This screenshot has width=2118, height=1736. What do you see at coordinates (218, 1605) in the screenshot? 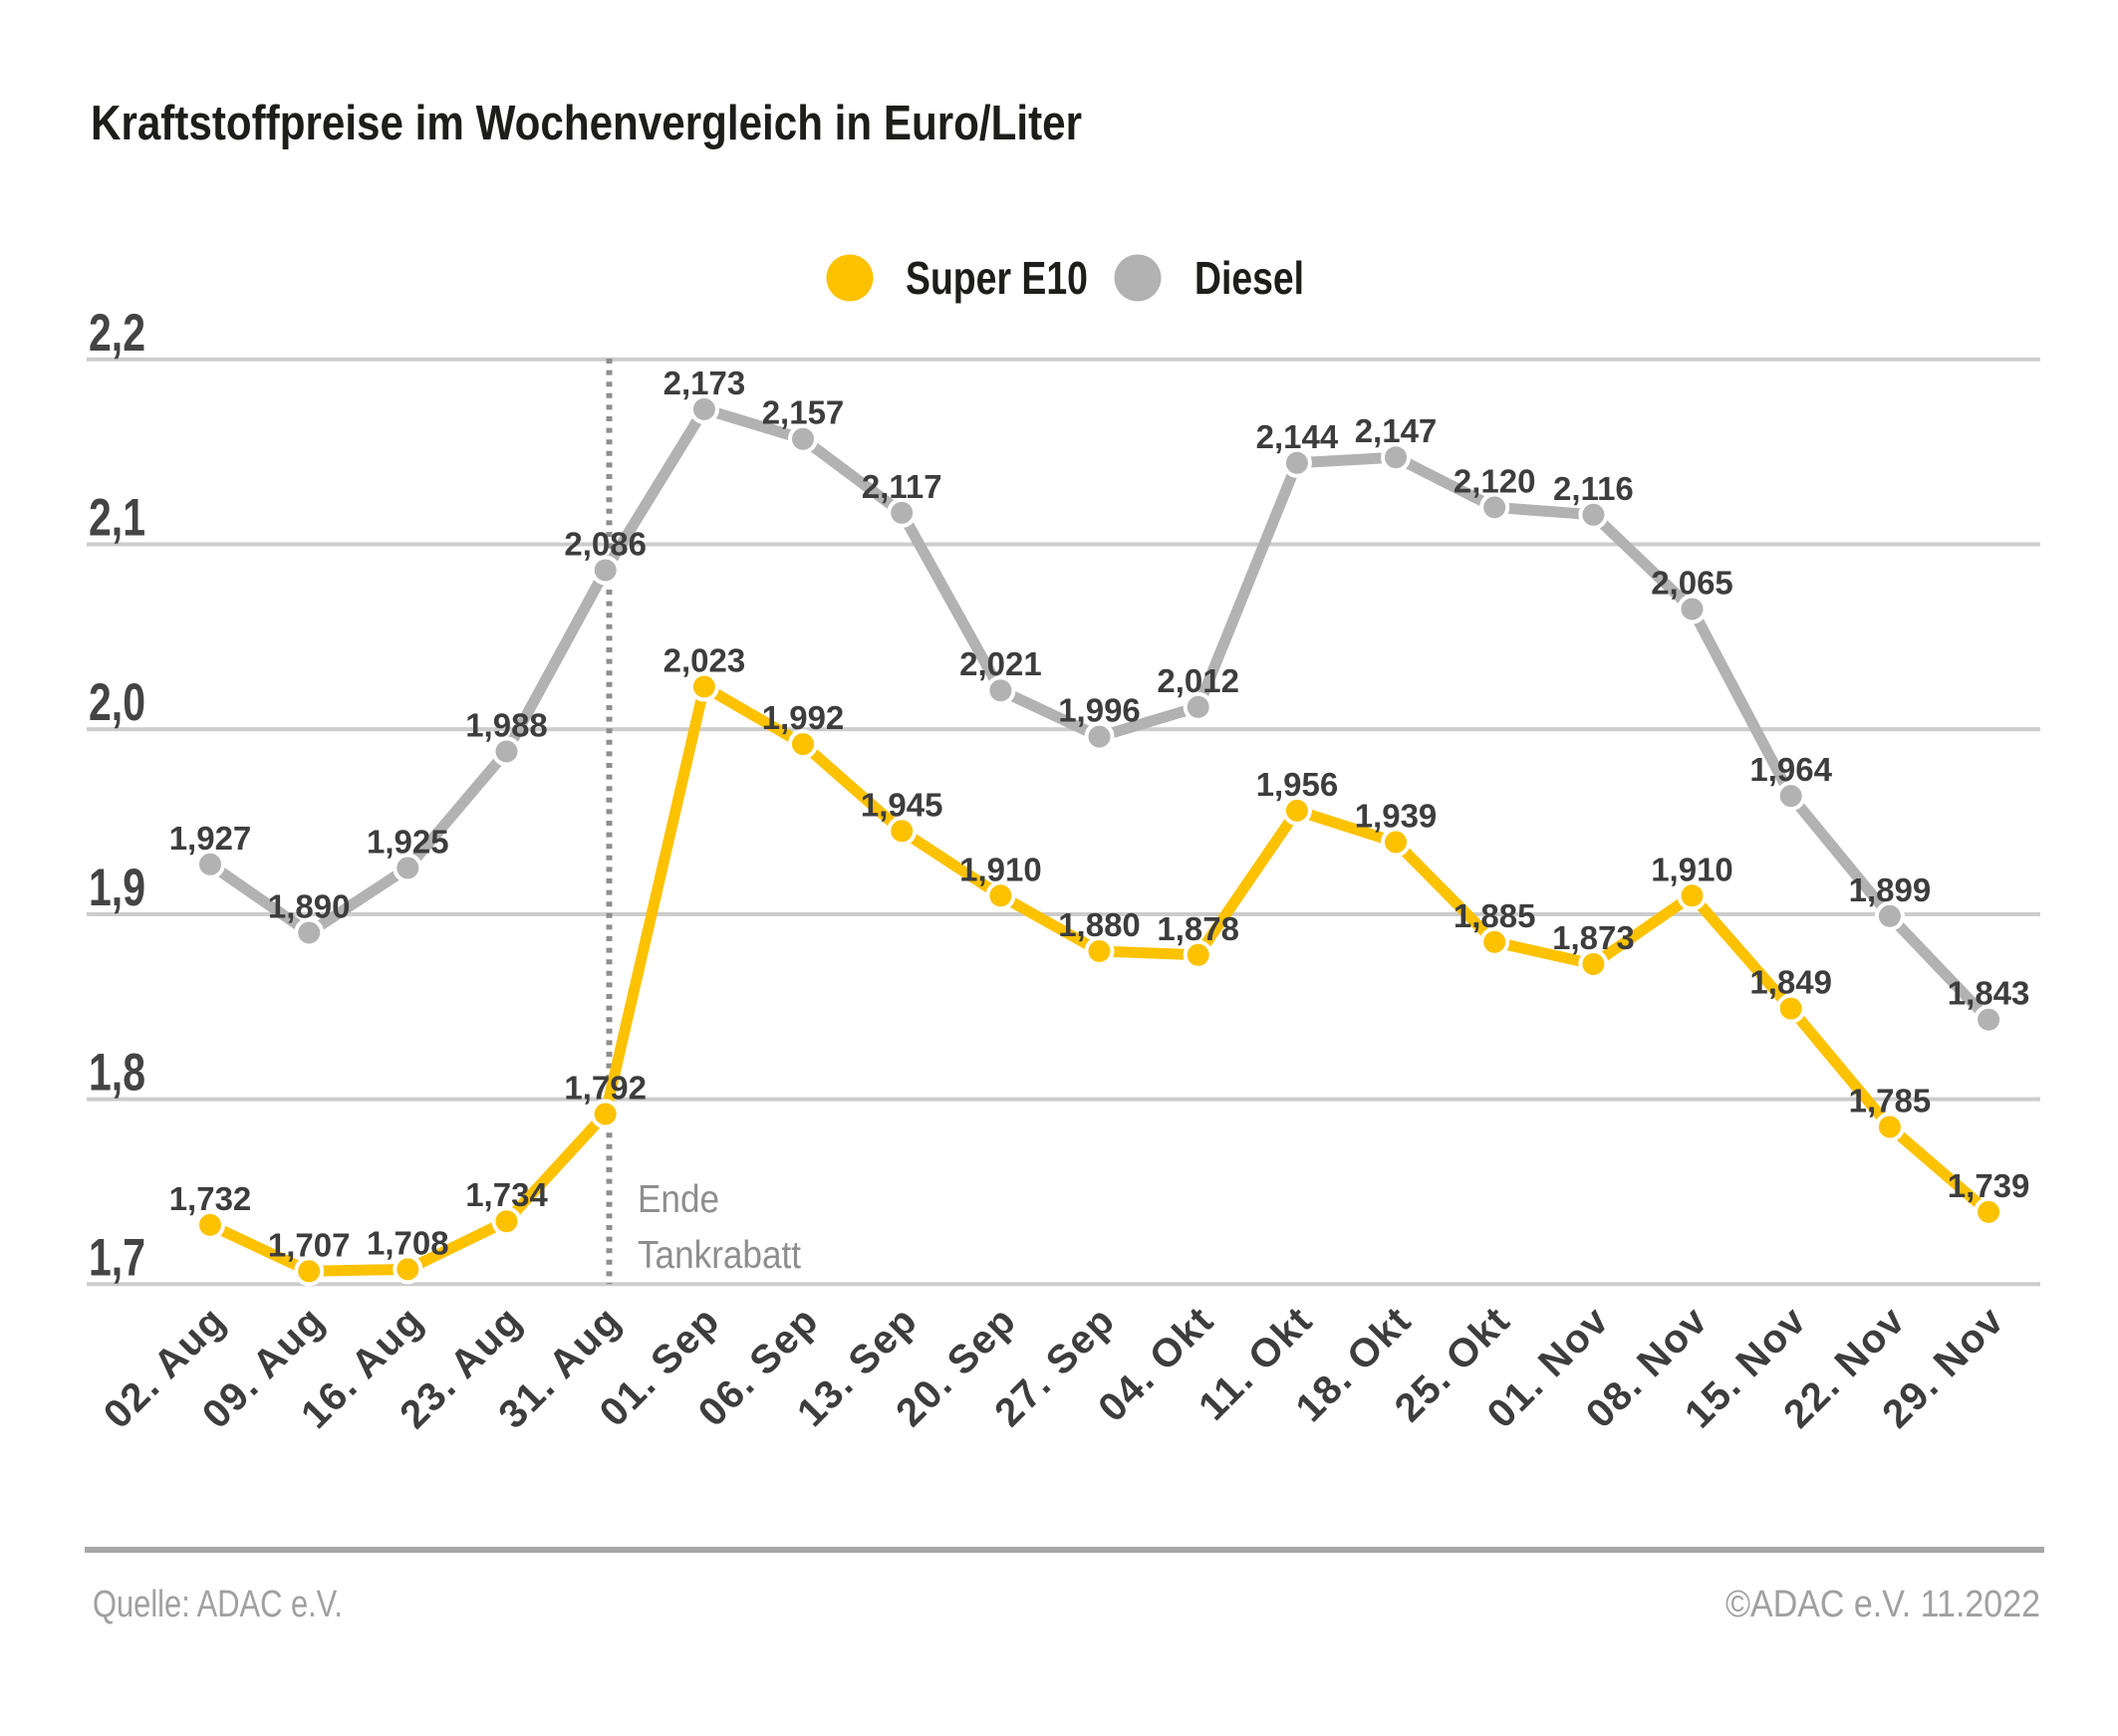
I see `svg-text: Quelle: ADAC e.V.` at bounding box center [218, 1605].